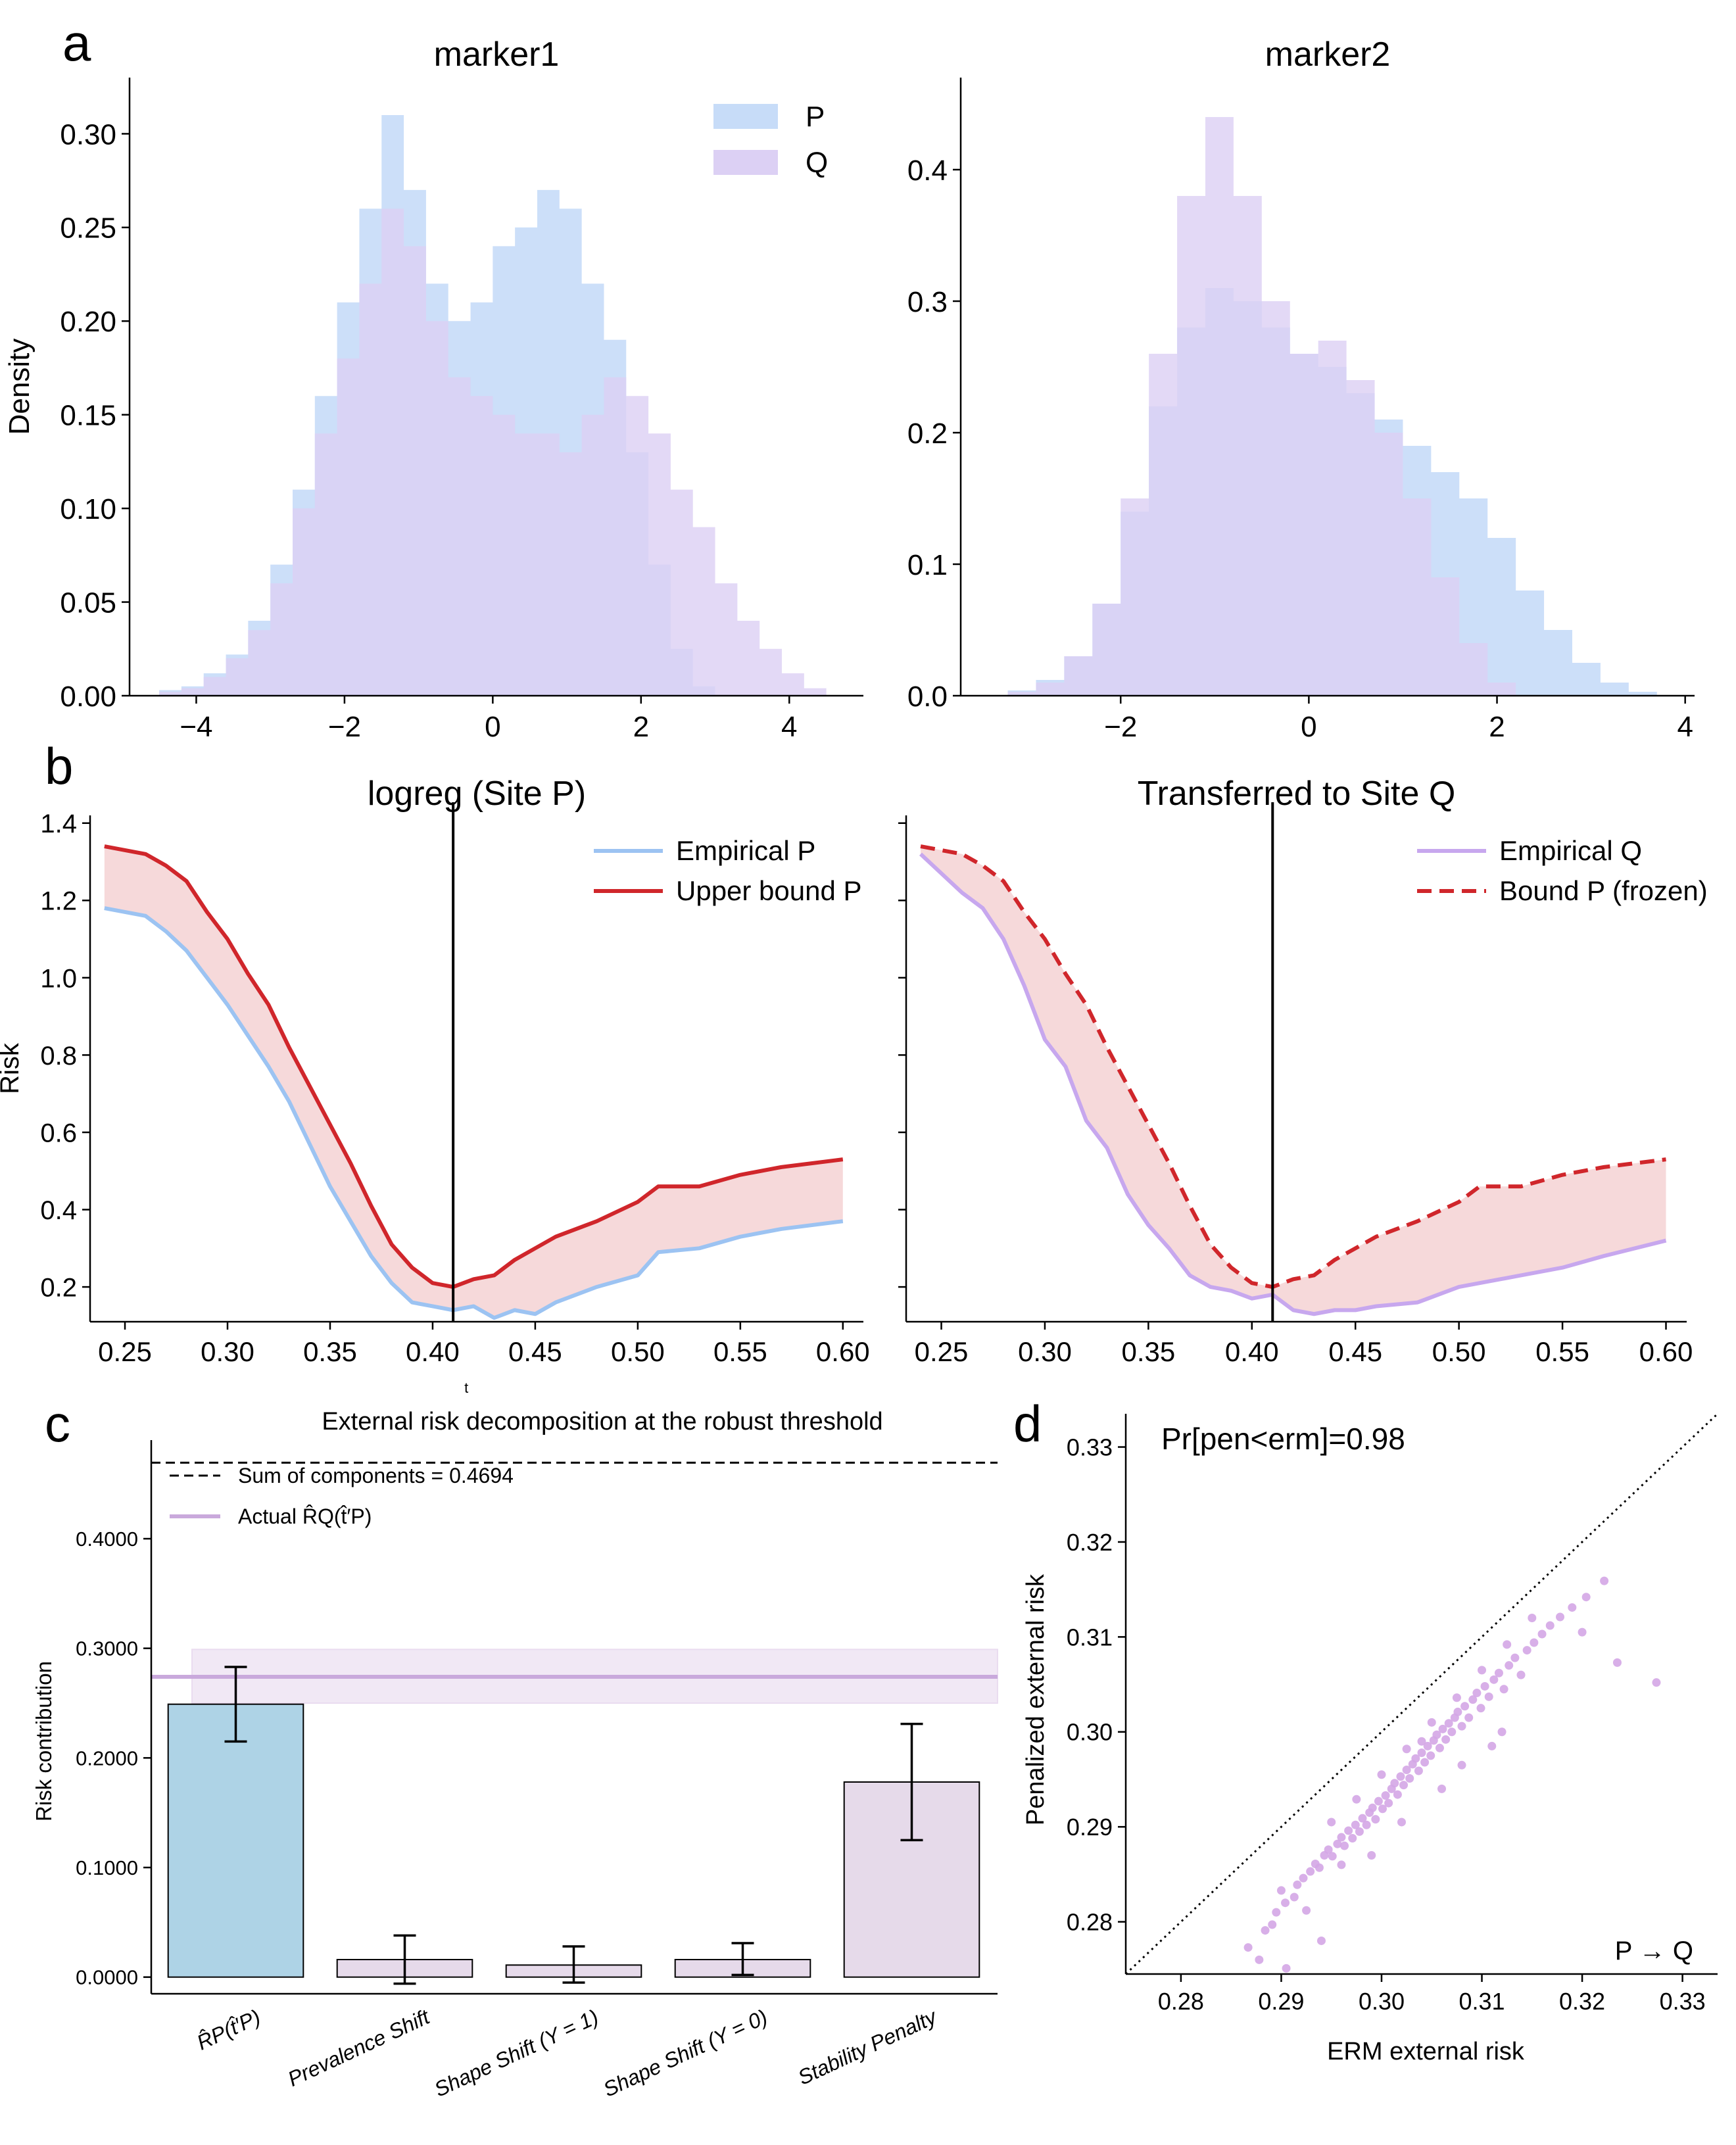  Describe the element at coordinates (107, 1868) in the screenshot. I see `y-tick-label: 0.1000` at that location.